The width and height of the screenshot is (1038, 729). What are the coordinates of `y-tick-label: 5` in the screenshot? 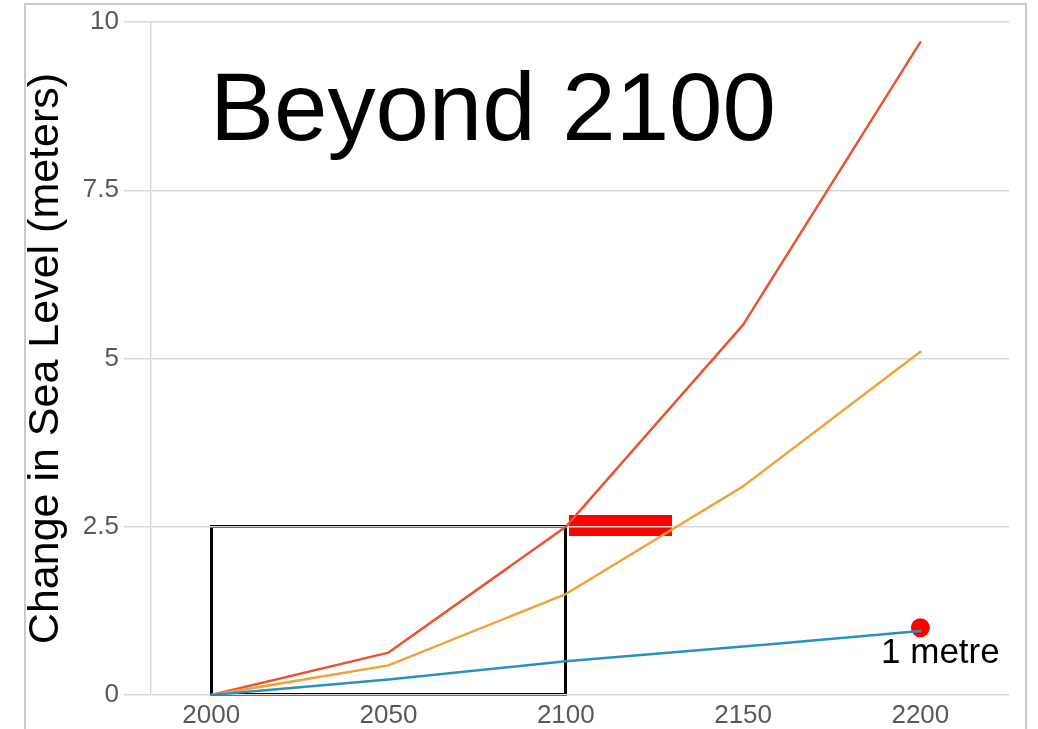 It's located at (111, 356).